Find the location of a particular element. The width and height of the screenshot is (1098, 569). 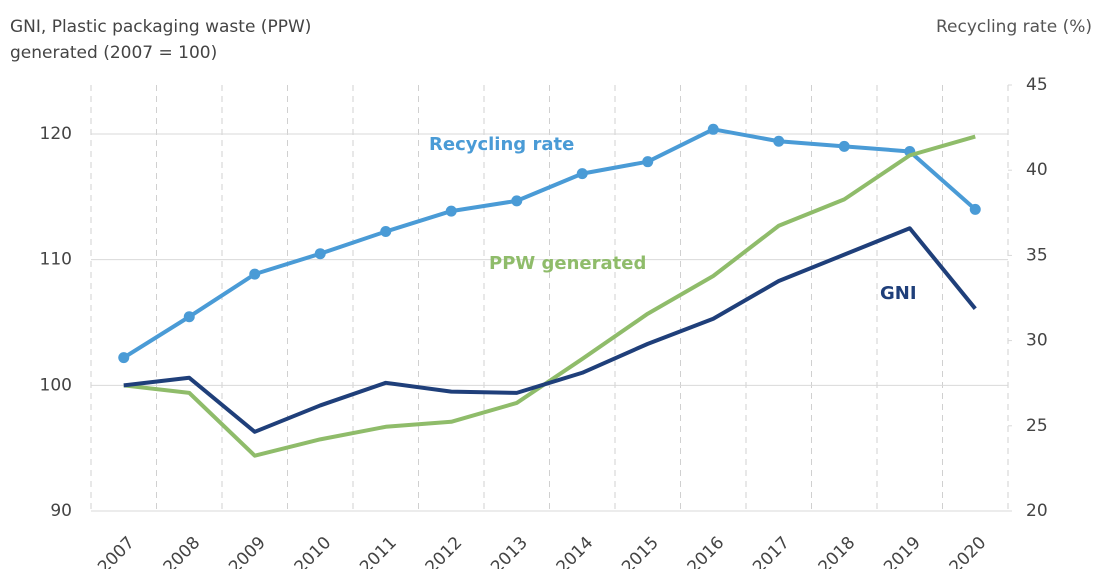

y2-axis-title: Recycling rate (%) is located at coordinates (1014, 27).